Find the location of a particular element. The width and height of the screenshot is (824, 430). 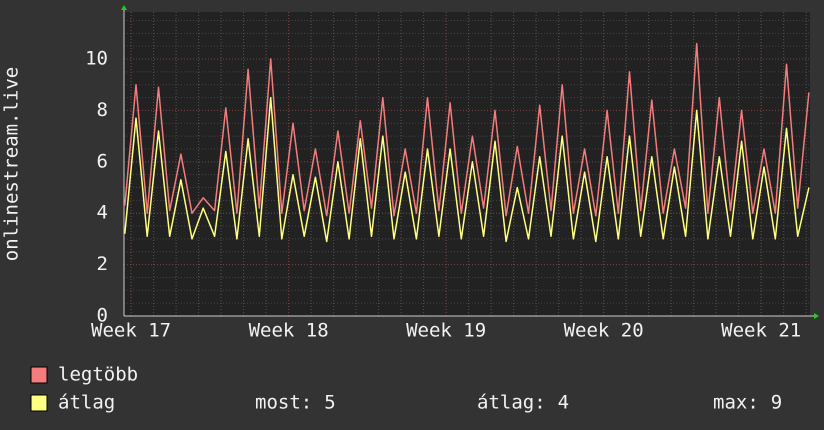

stat-label: átlag: is located at coordinates (511, 403).